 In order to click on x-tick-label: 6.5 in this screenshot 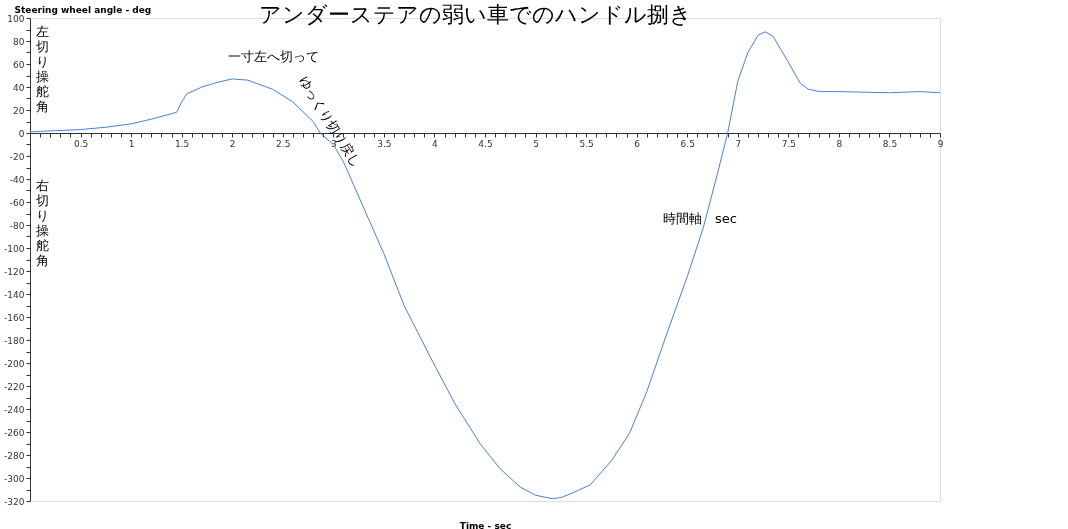, I will do `click(687, 143)`.